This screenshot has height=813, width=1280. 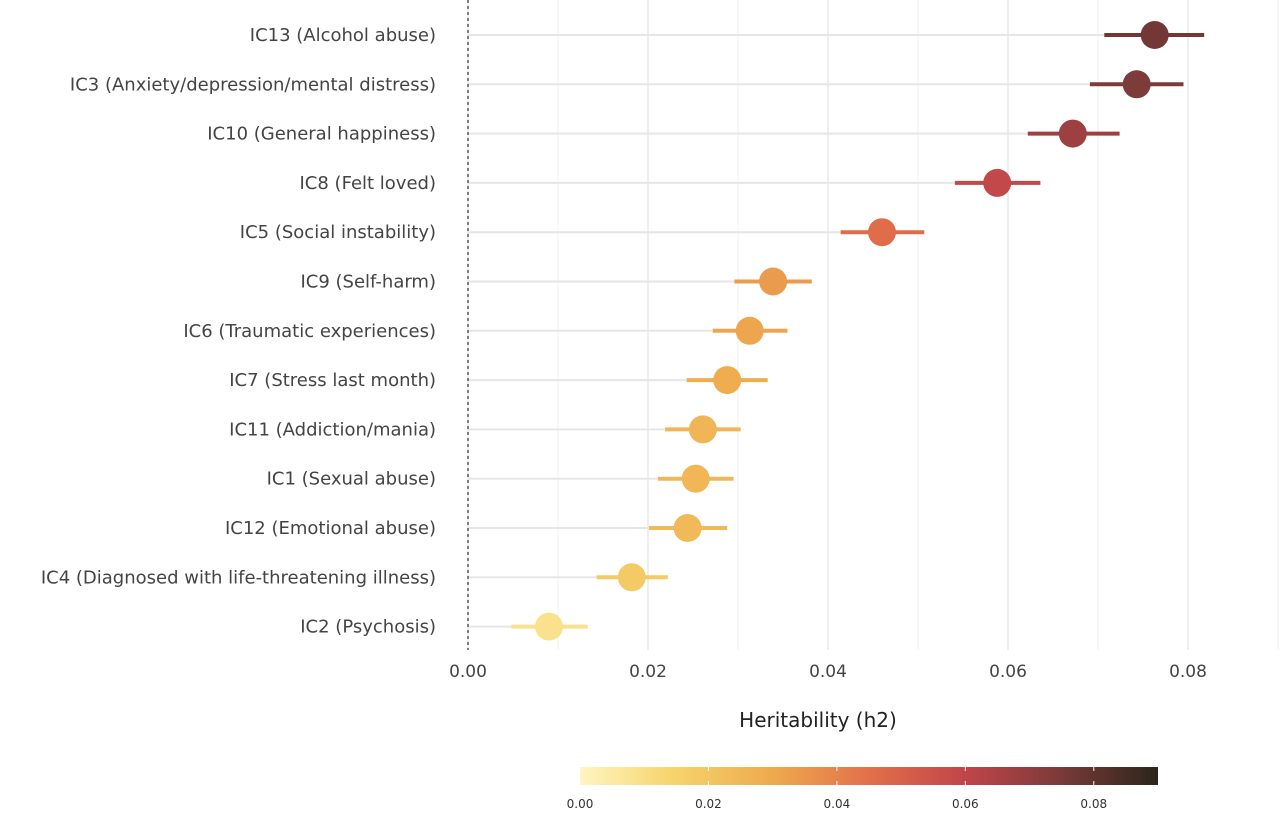 What do you see at coordinates (1093, 804) in the screenshot?
I see `colorbar-tick-label: 0.08` at bounding box center [1093, 804].